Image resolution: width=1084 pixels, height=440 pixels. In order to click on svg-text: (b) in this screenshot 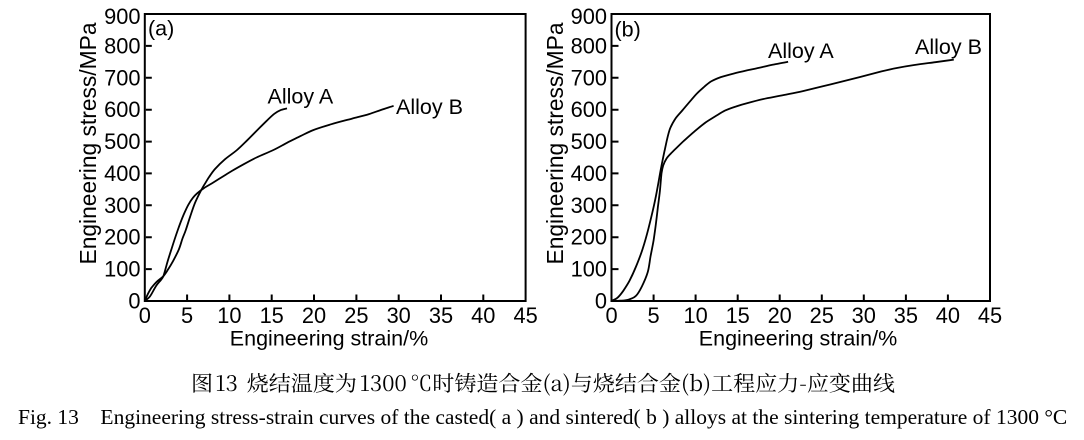, I will do `click(628, 30)`.